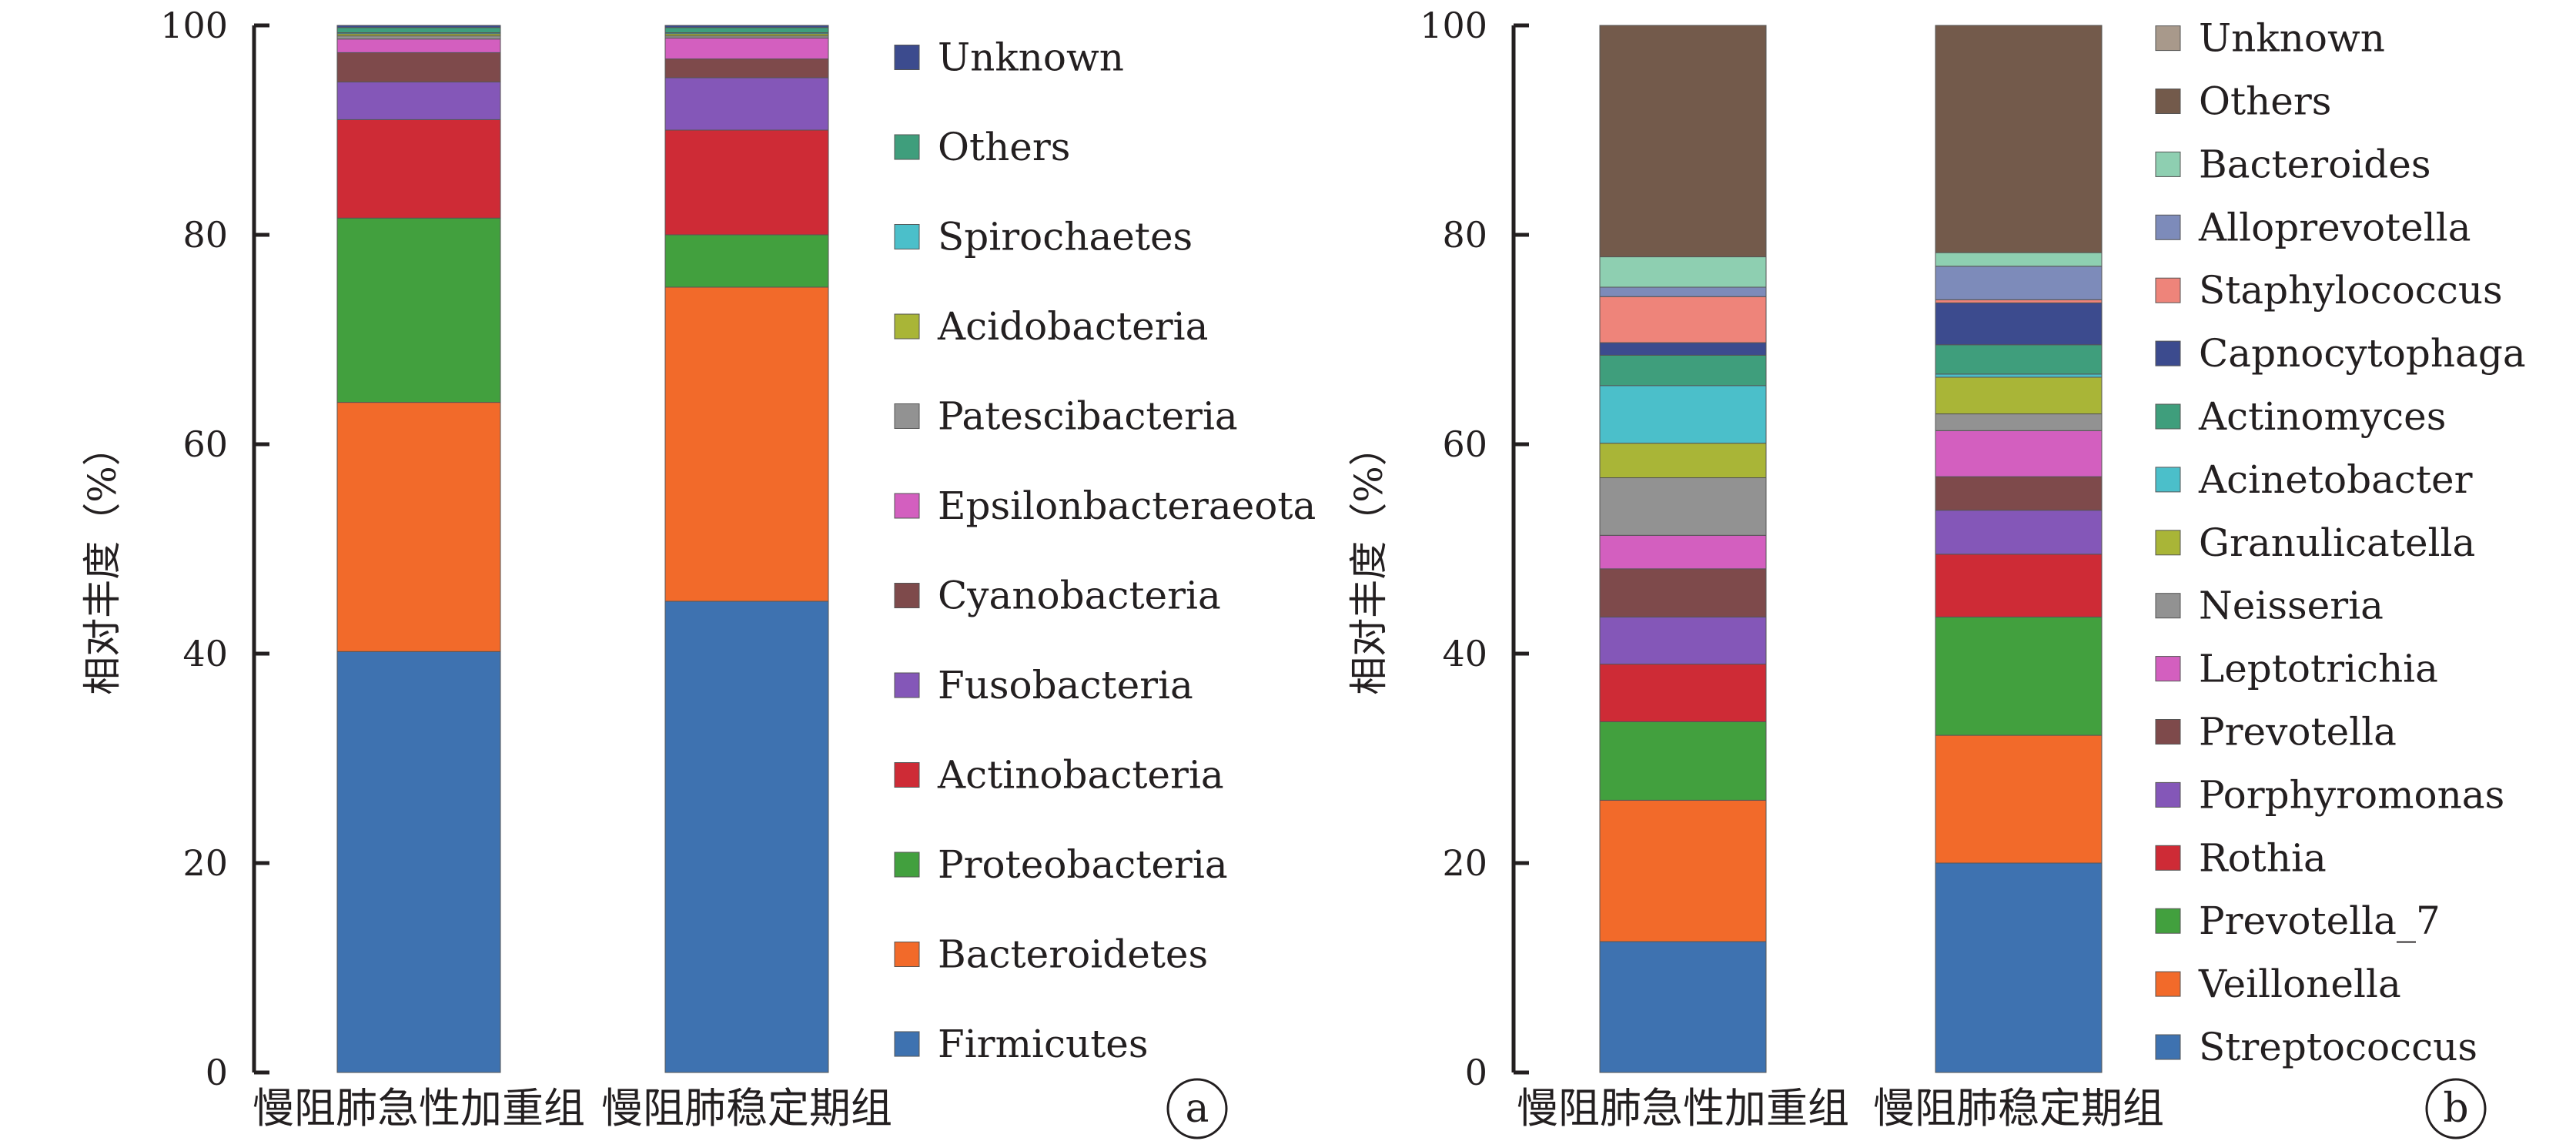 The image size is (2576, 1141). What do you see at coordinates (1683, 291) in the screenshot?
I see `bar-segment-1-alloprevotella` at bounding box center [1683, 291].